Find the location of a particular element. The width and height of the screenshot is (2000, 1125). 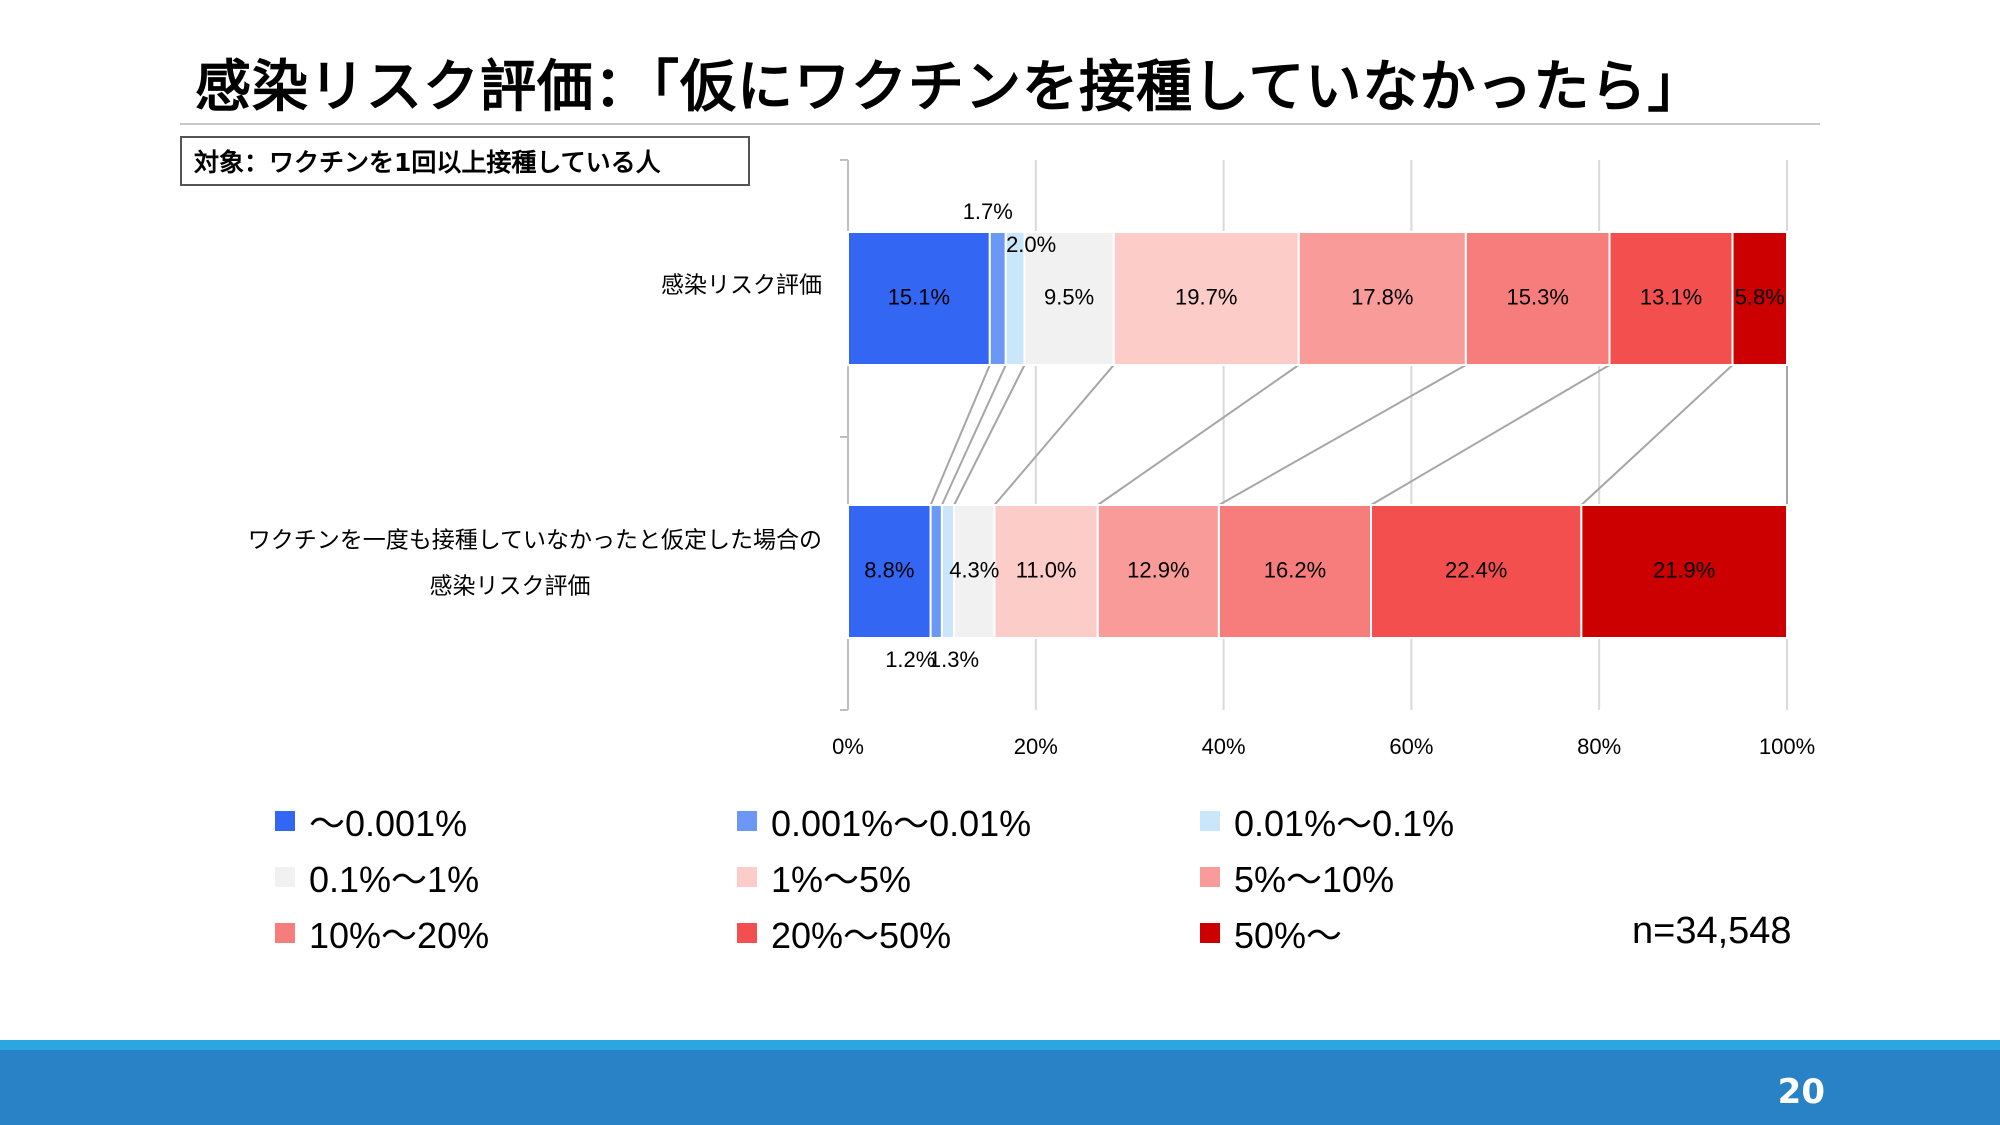

legend-item: 10%～20% is located at coordinates (382, 933).